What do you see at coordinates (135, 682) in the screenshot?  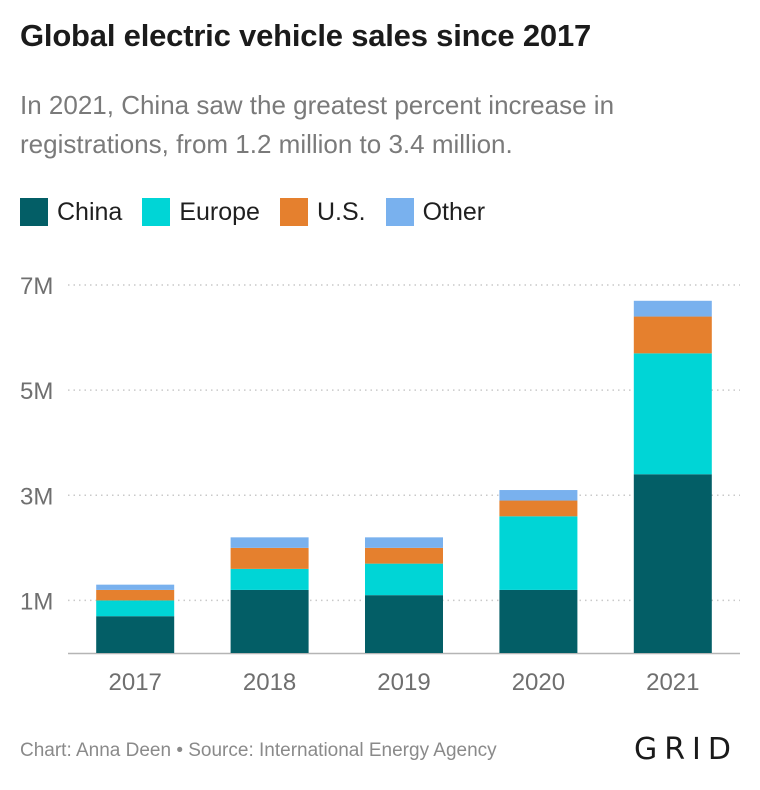 I see `x-tick-label: 2017` at bounding box center [135, 682].